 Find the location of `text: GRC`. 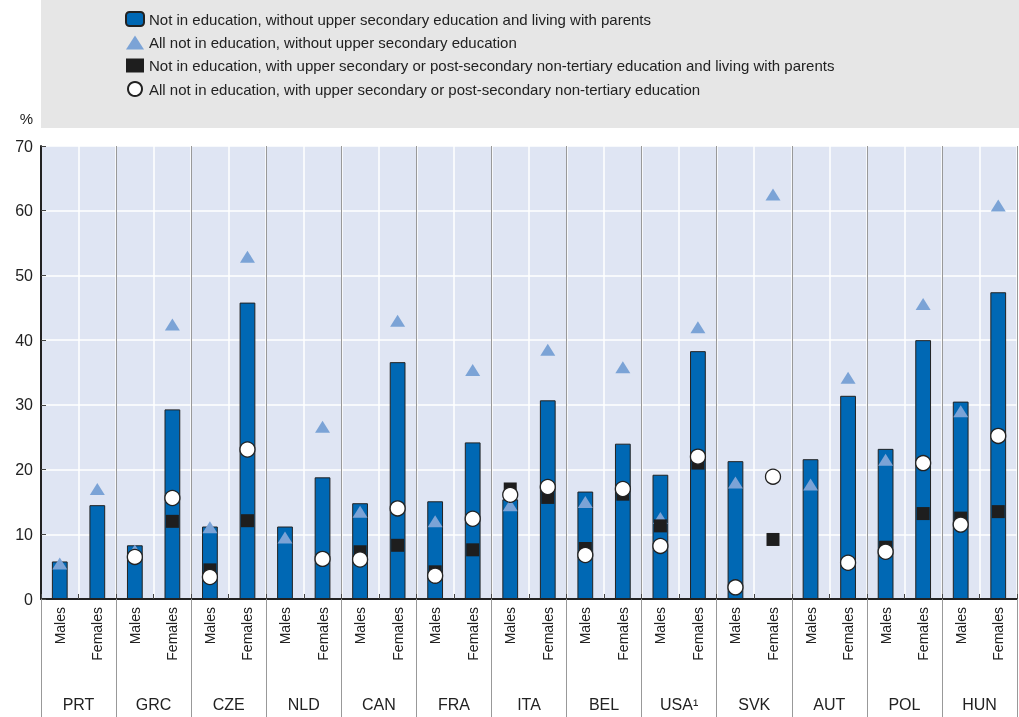

text: GRC is located at coordinates (153, 704).